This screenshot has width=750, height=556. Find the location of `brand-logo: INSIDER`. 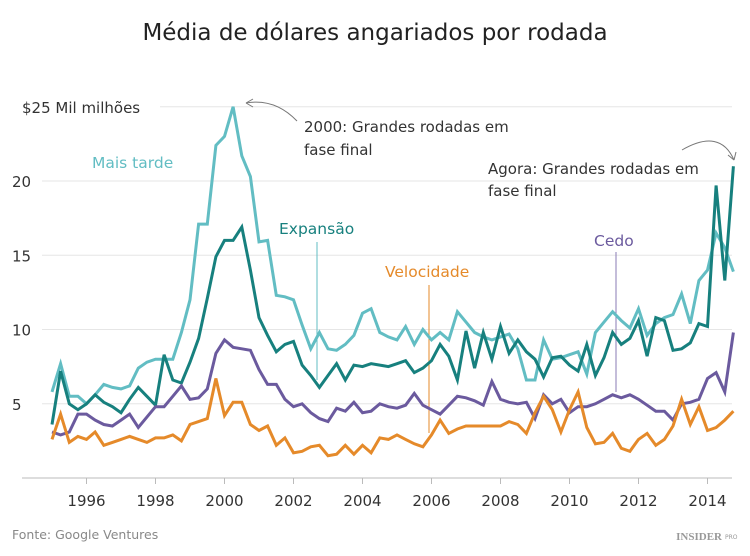

brand-logo: INSIDER is located at coordinates (699, 537).